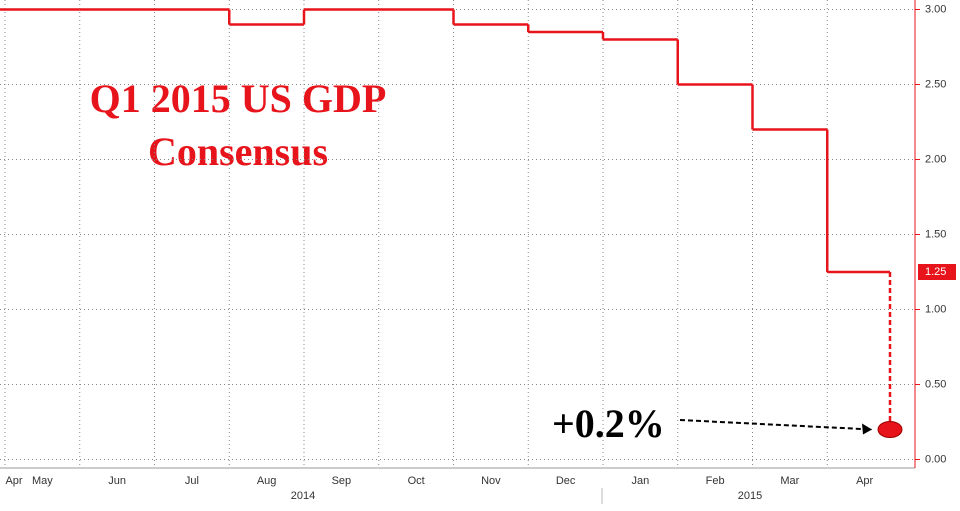 The width and height of the screenshot is (960, 511). Describe the element at coordinates (867, 429) in the screenshot. I see `arrow-head` at that location.